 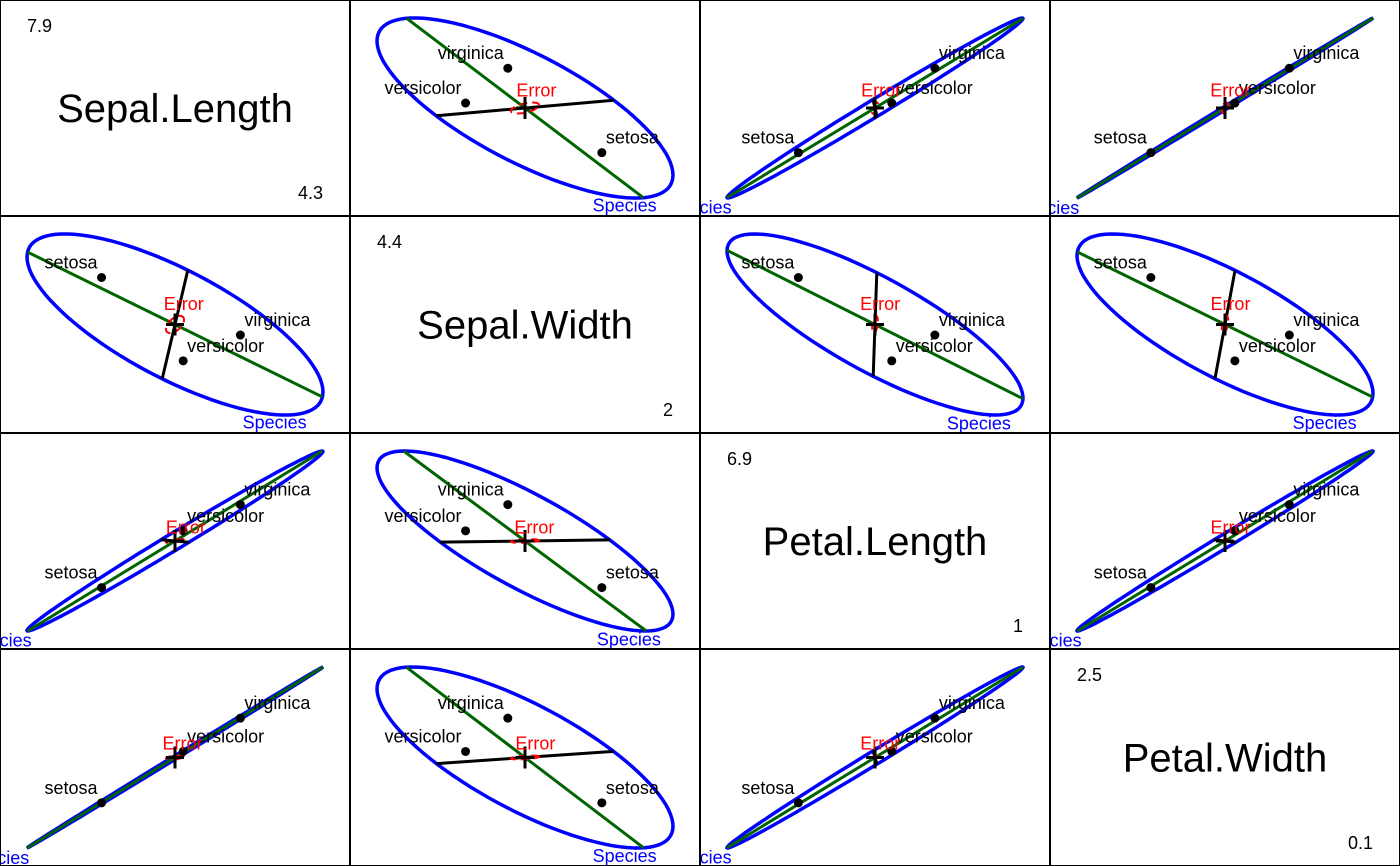 What do you see at coordinates (162, 550) in the screenshot?
I see `panel-Petal.Length-Sepal.Length: setosa versicolor virginica Error Species` at bounding box center [162, 550].